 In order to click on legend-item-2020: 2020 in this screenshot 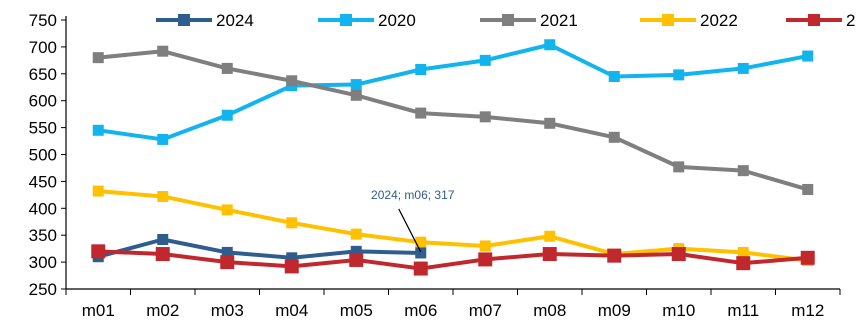, I will do `click(367, 20)`.